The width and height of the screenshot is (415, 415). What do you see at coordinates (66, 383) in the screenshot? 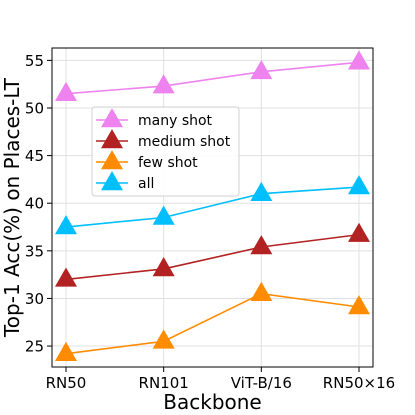
I see `x-tick-label: RN50` at bounding box center [66, 383].